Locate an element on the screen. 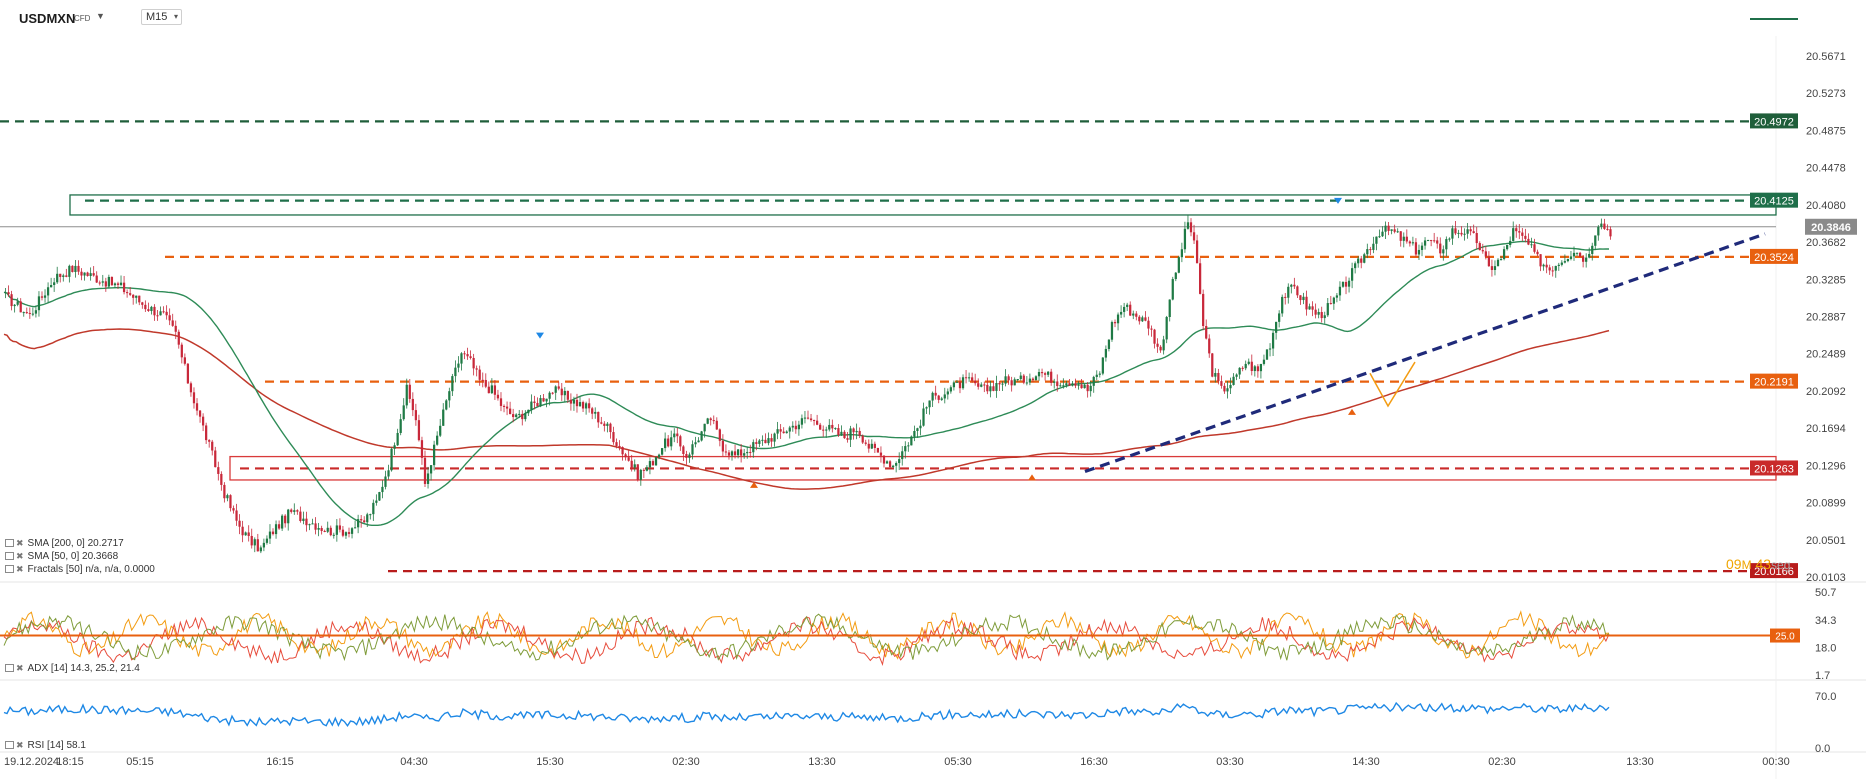 This screenshot has width=1866, height=784. symbol-dropdown-icon: ▼ is located at coordinates (100, 16).